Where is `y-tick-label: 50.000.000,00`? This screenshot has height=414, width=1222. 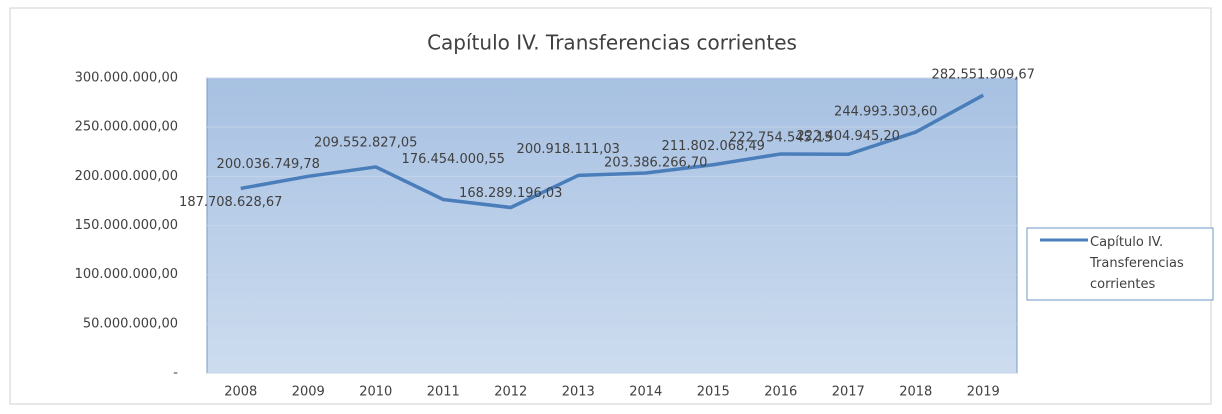
y-tick-label: 50.000.000,00 is located at coordinates (130, 323).